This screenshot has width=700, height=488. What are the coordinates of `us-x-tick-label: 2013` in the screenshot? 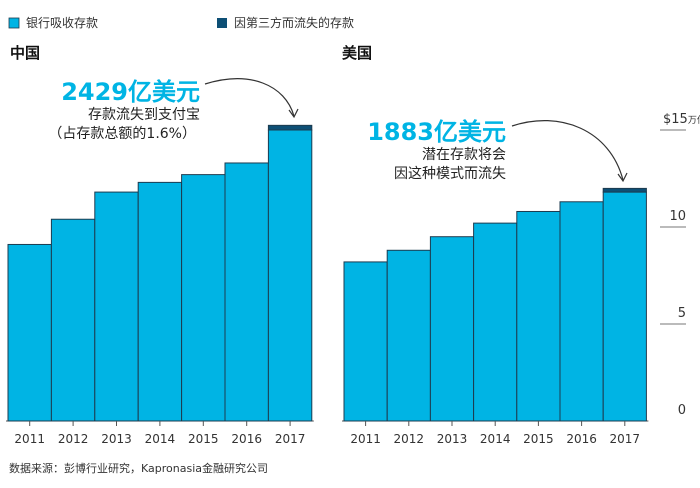 It's located at (452, 439).